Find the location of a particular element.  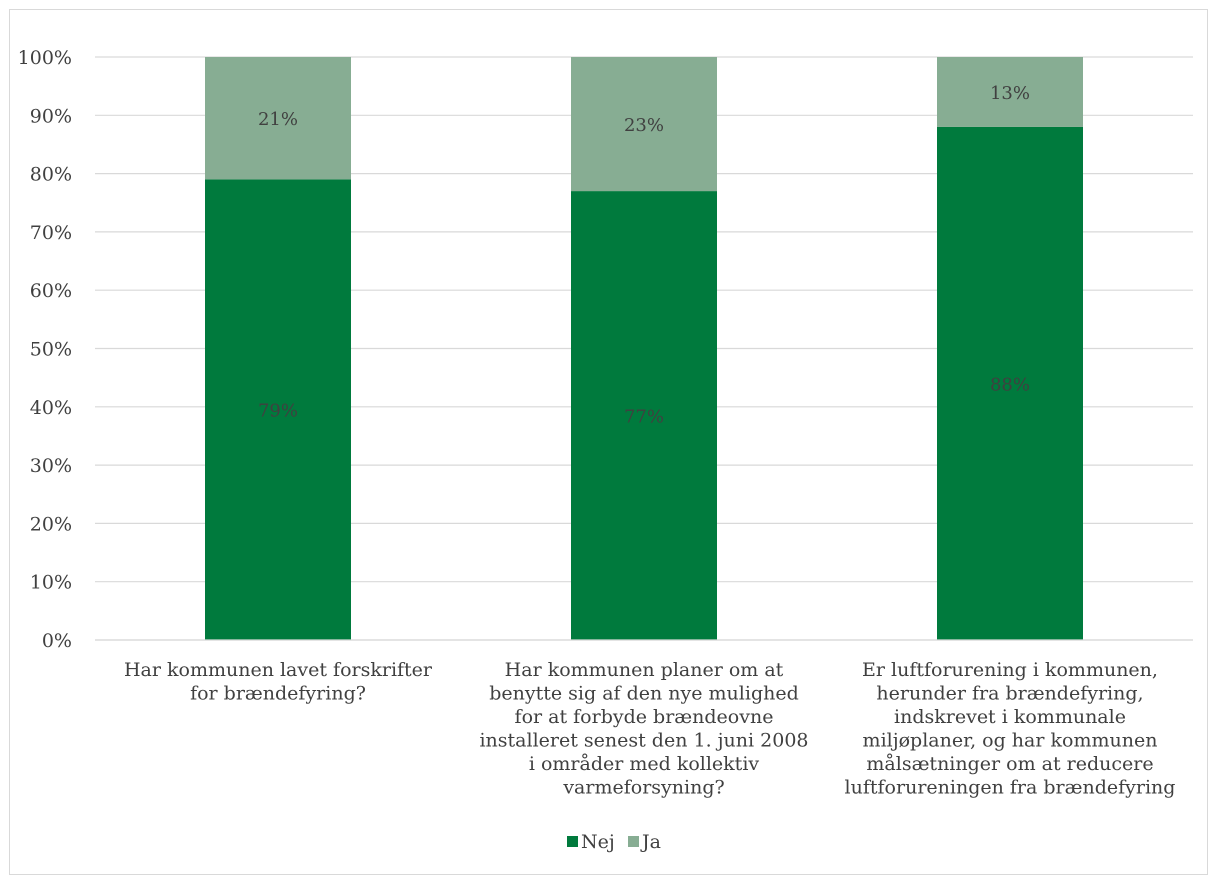

y-tick-label: 70% is located at coordinates (51, 233).